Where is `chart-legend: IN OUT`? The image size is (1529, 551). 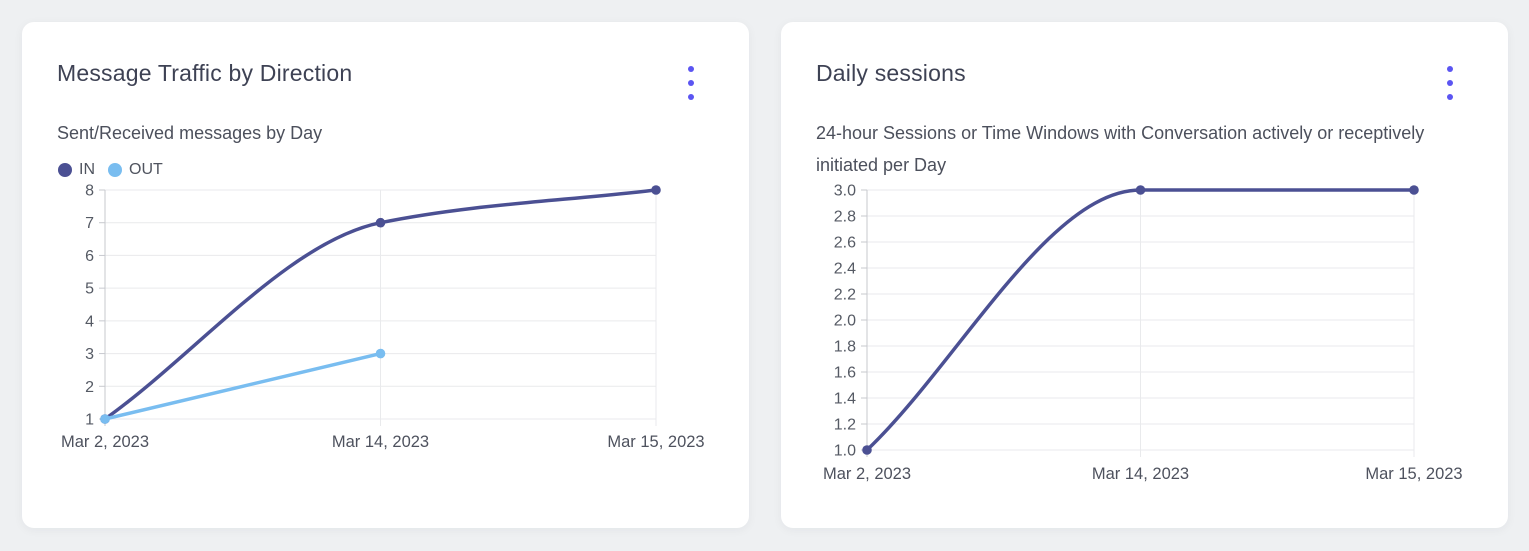 chart-legend: IN OUT is located at coordinates (110, 170).